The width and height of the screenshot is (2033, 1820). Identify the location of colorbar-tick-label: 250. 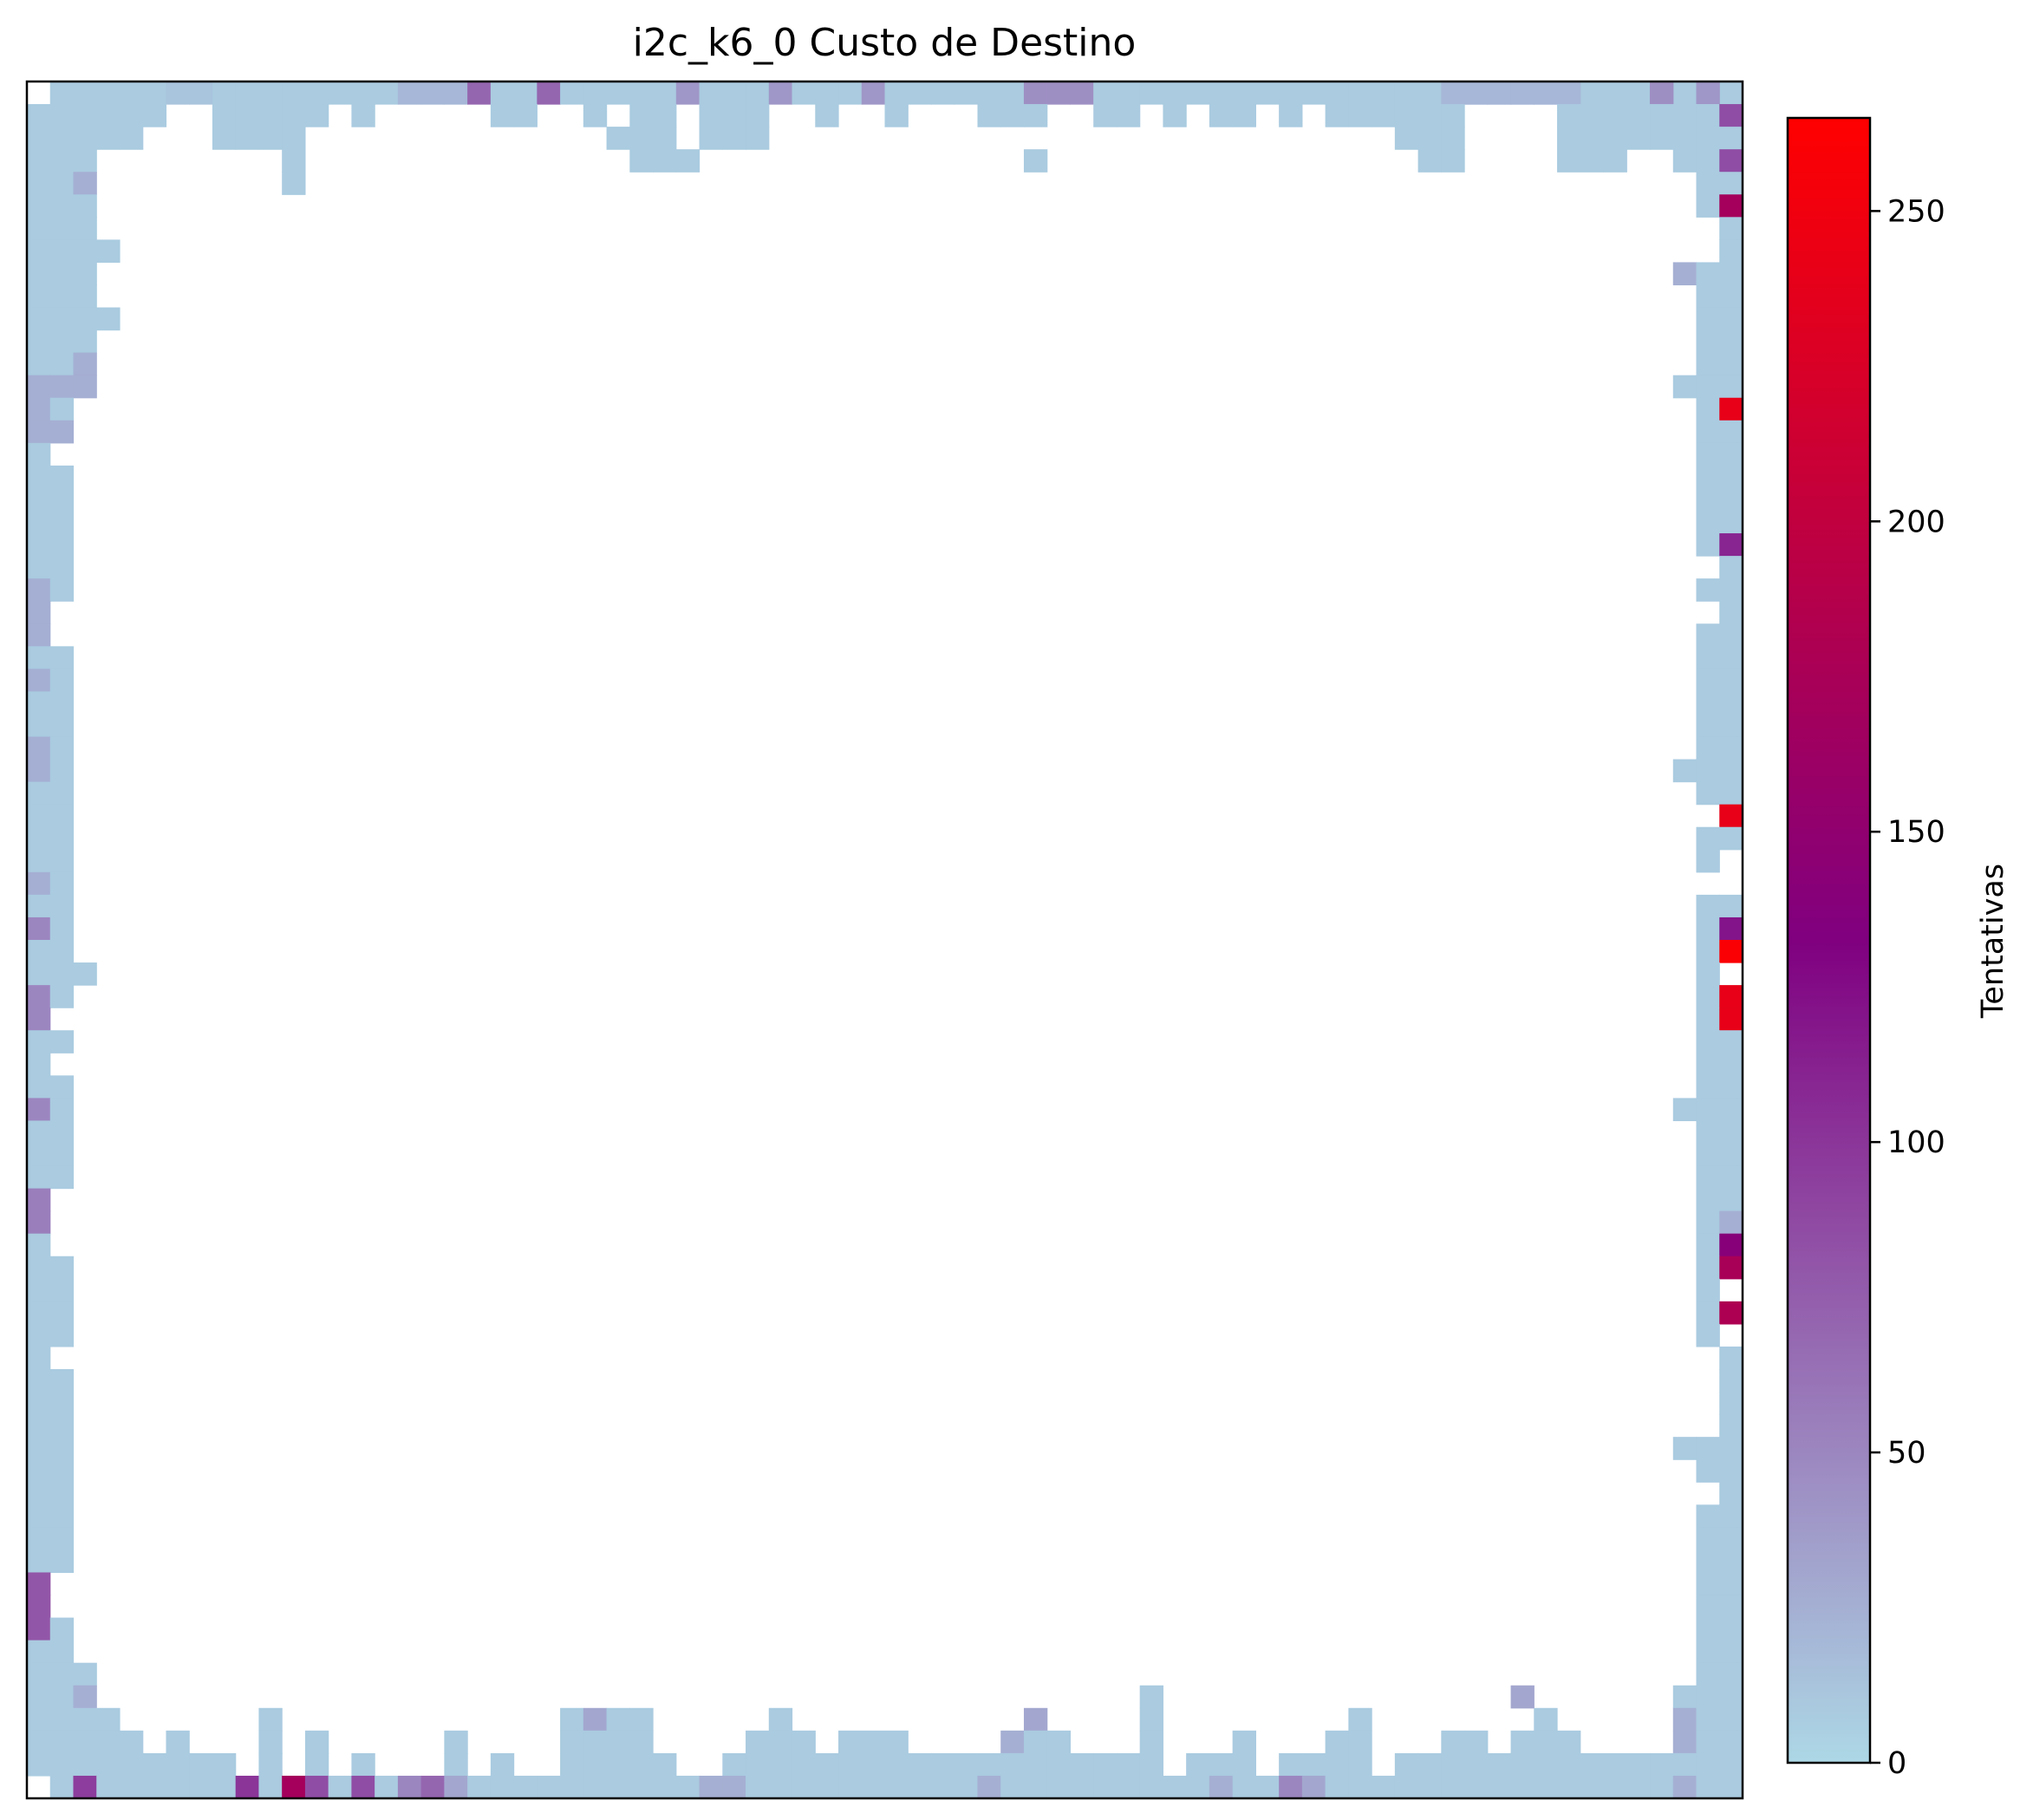
(1916, 211).